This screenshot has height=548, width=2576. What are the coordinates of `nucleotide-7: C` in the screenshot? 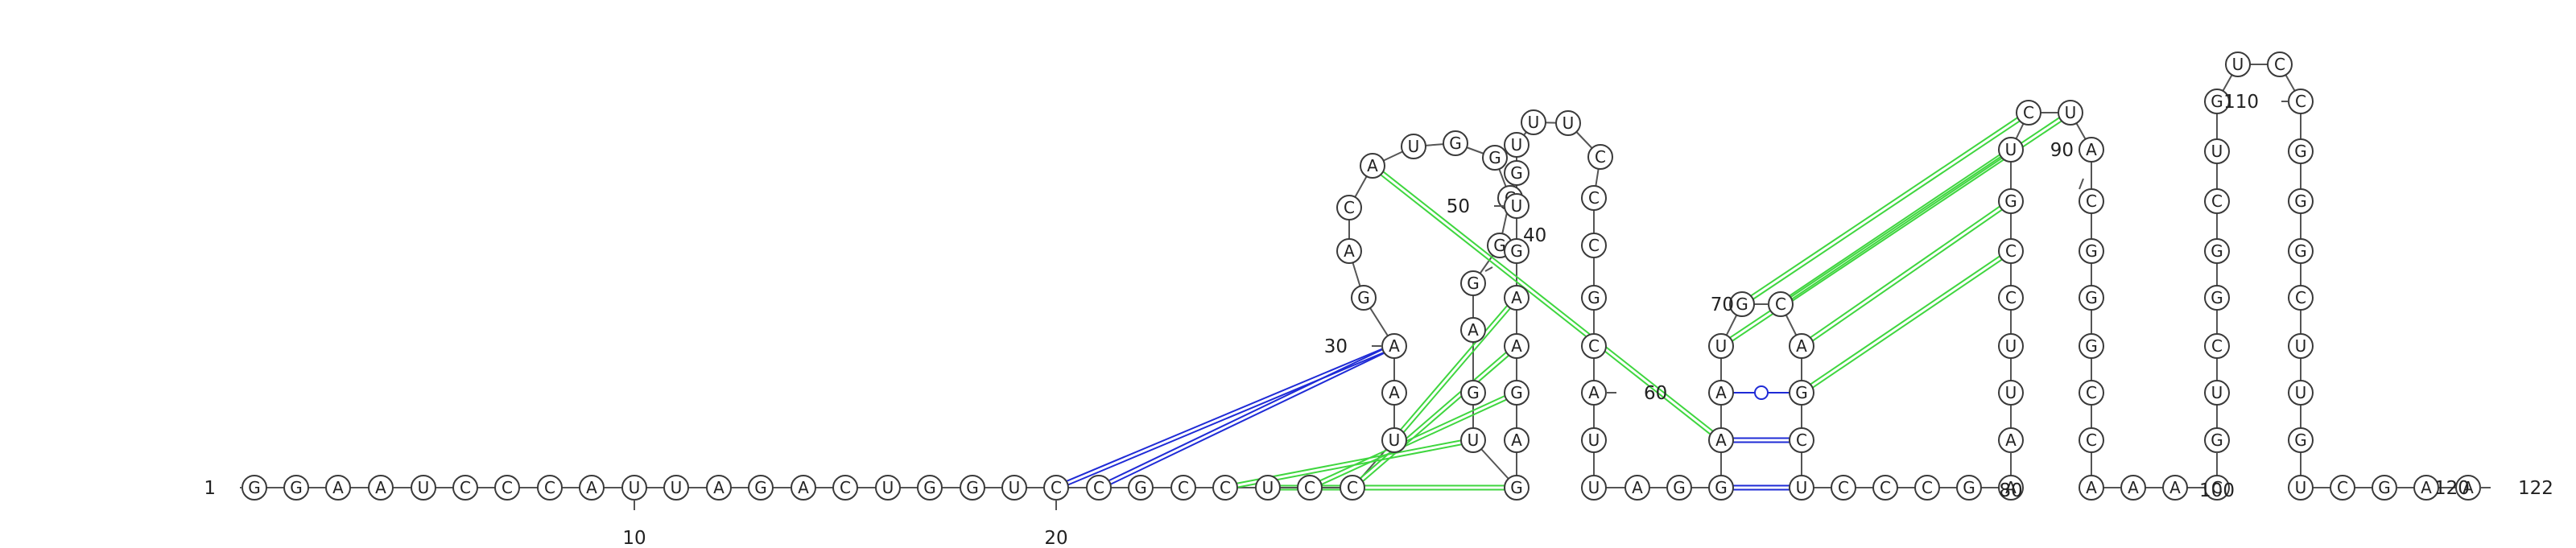 It's located at (507, 488).